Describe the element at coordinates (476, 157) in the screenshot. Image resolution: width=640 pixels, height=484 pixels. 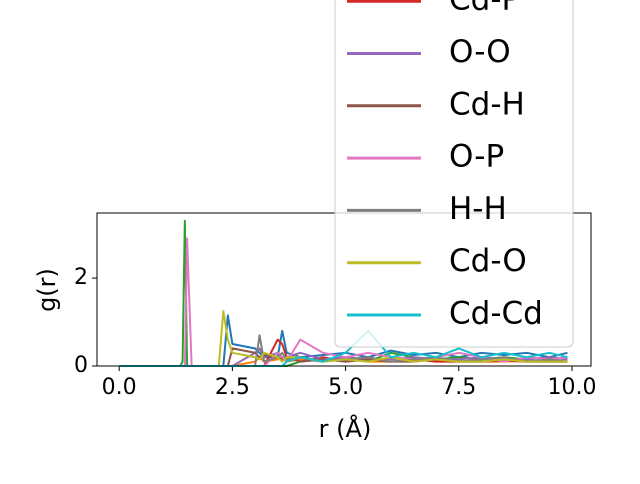
I see `legend-label: O-P` at that location.